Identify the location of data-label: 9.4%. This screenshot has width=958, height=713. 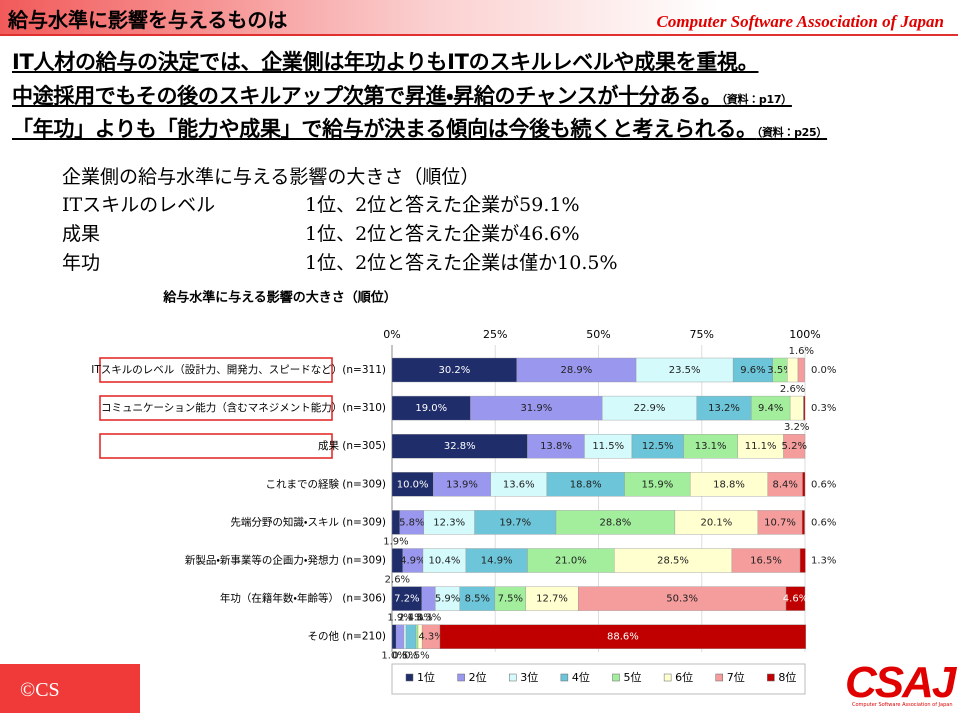
(770, 408).